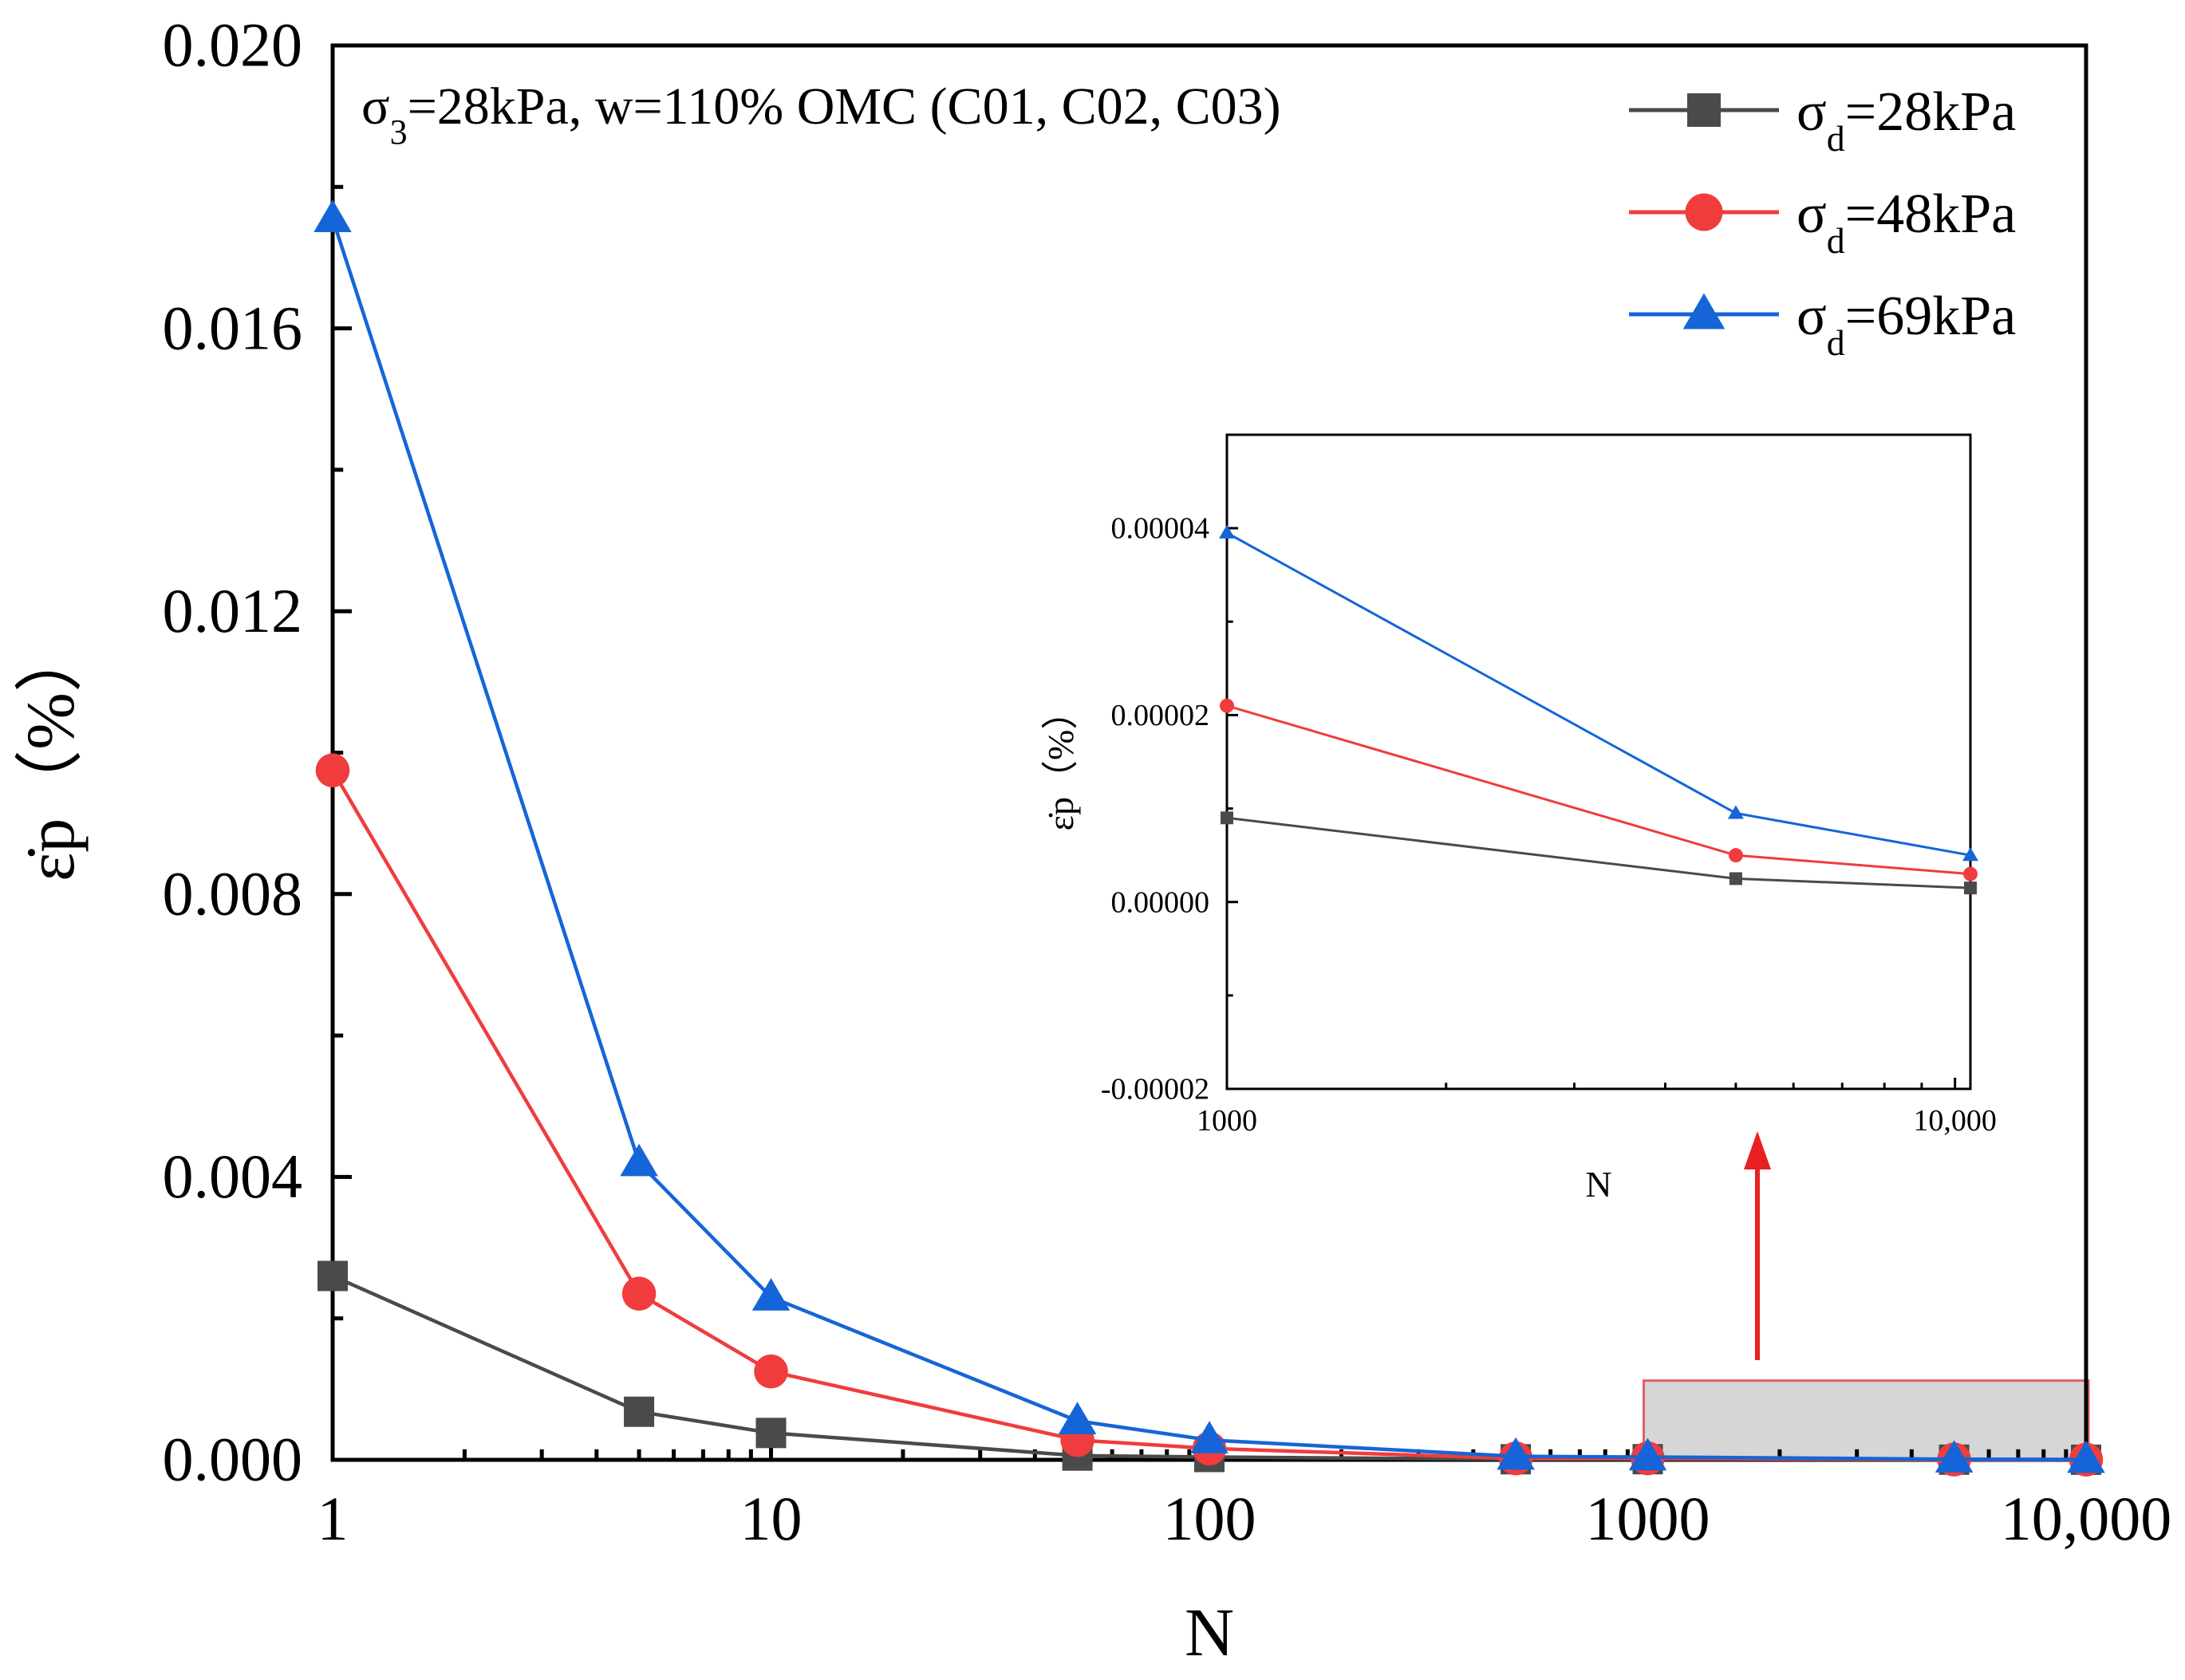 This screenshot has width=2185, height=1680. I want to click on legend-label: σd=28kPa, so click(1907, 120).